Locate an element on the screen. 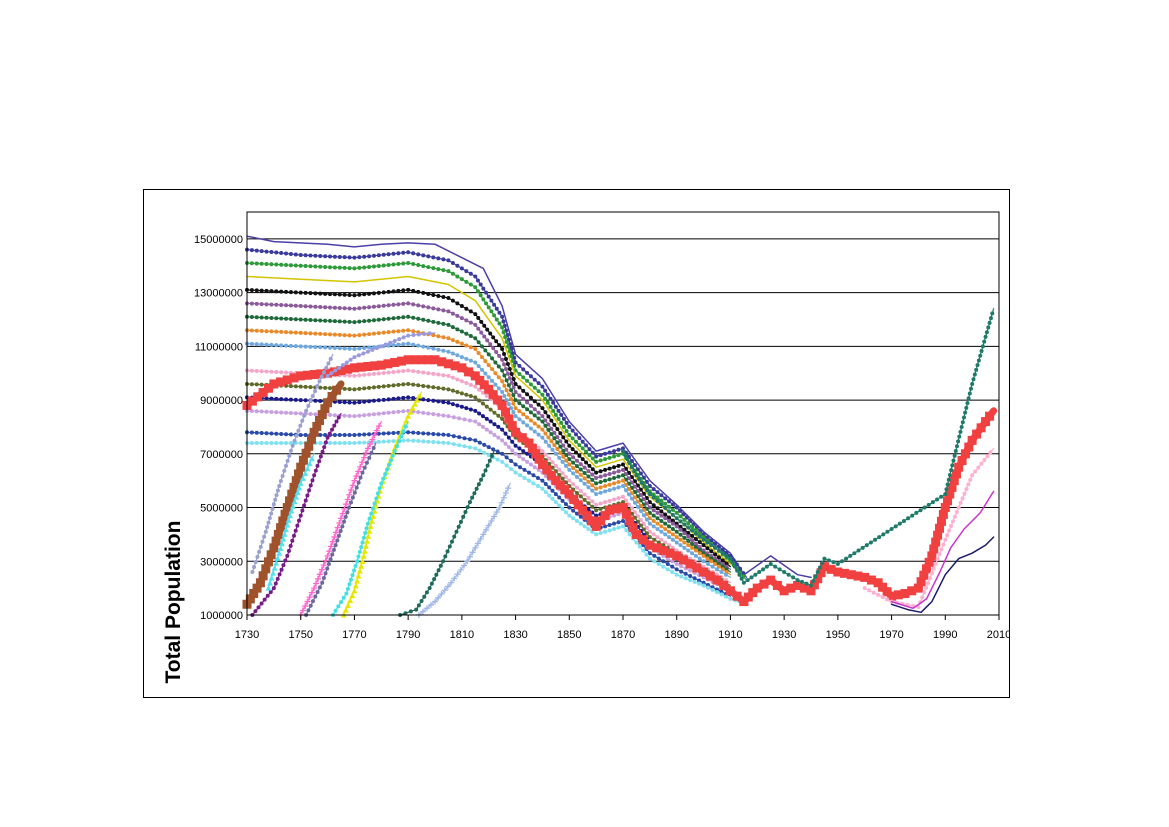 This screenshot has height=827, width=1169. series-9-marker is located at coordinates (482, 392).